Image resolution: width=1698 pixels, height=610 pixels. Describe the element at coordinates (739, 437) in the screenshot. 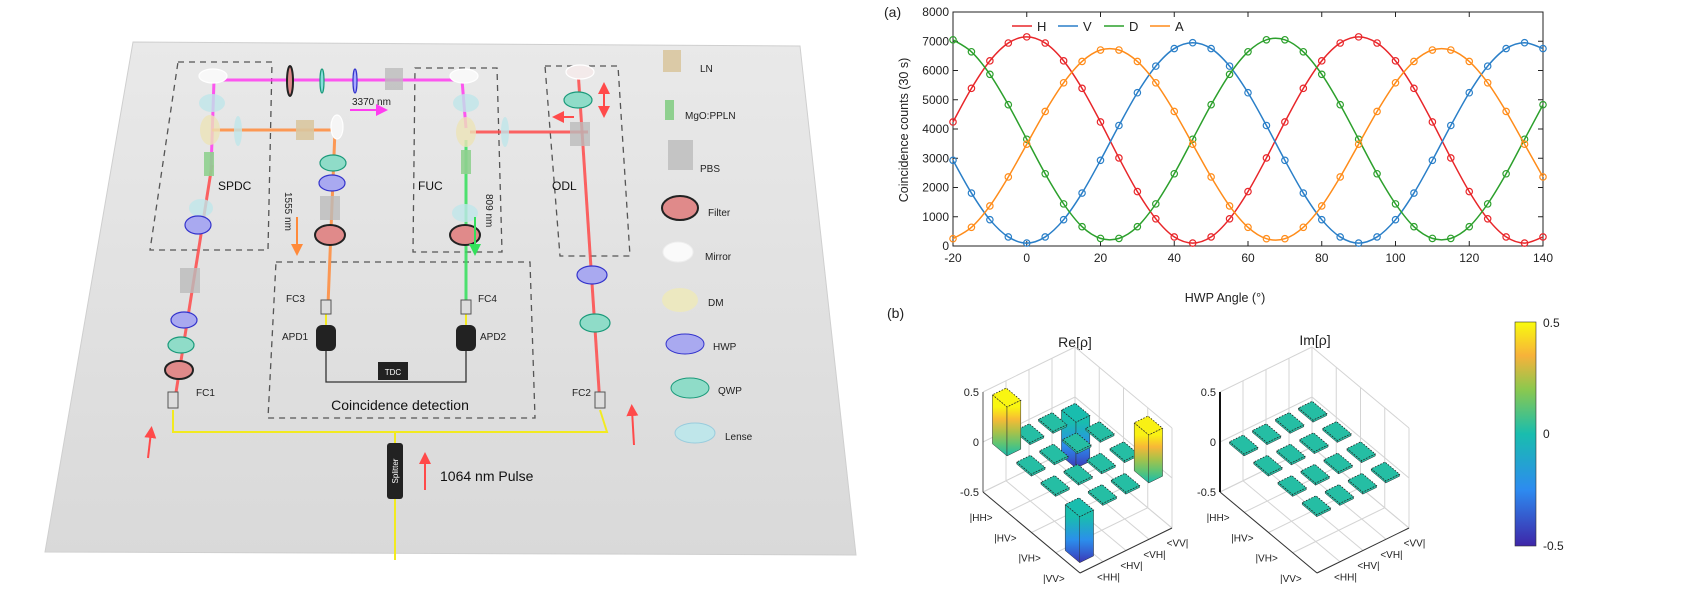

I see `legend-lens: Lense` at that location.